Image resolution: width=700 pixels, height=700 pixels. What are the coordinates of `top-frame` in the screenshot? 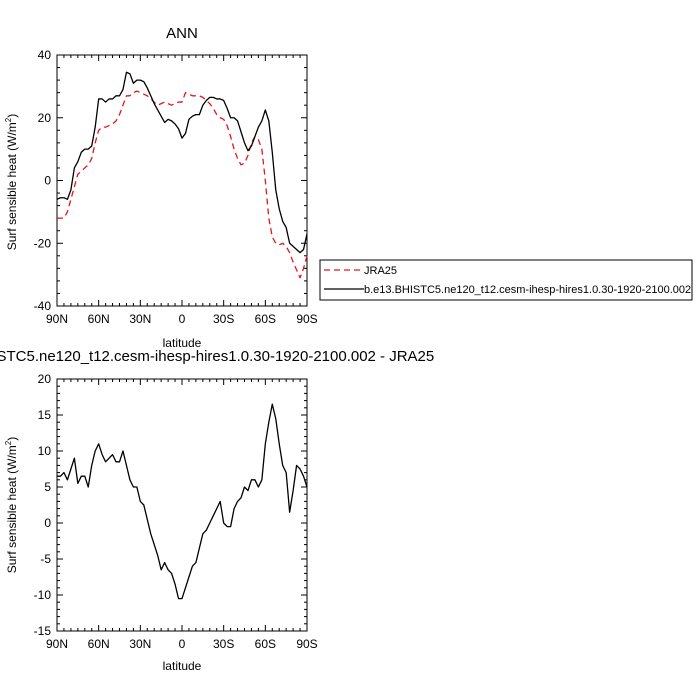 It's located at (182, 180).